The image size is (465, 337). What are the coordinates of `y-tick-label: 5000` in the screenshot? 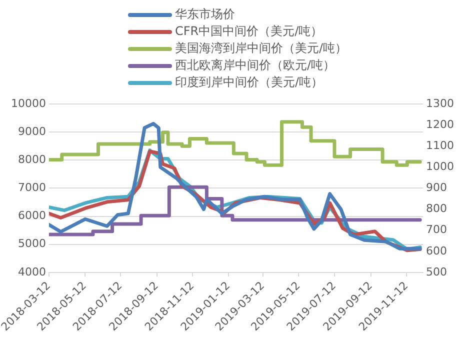 It's located at (32, 243).